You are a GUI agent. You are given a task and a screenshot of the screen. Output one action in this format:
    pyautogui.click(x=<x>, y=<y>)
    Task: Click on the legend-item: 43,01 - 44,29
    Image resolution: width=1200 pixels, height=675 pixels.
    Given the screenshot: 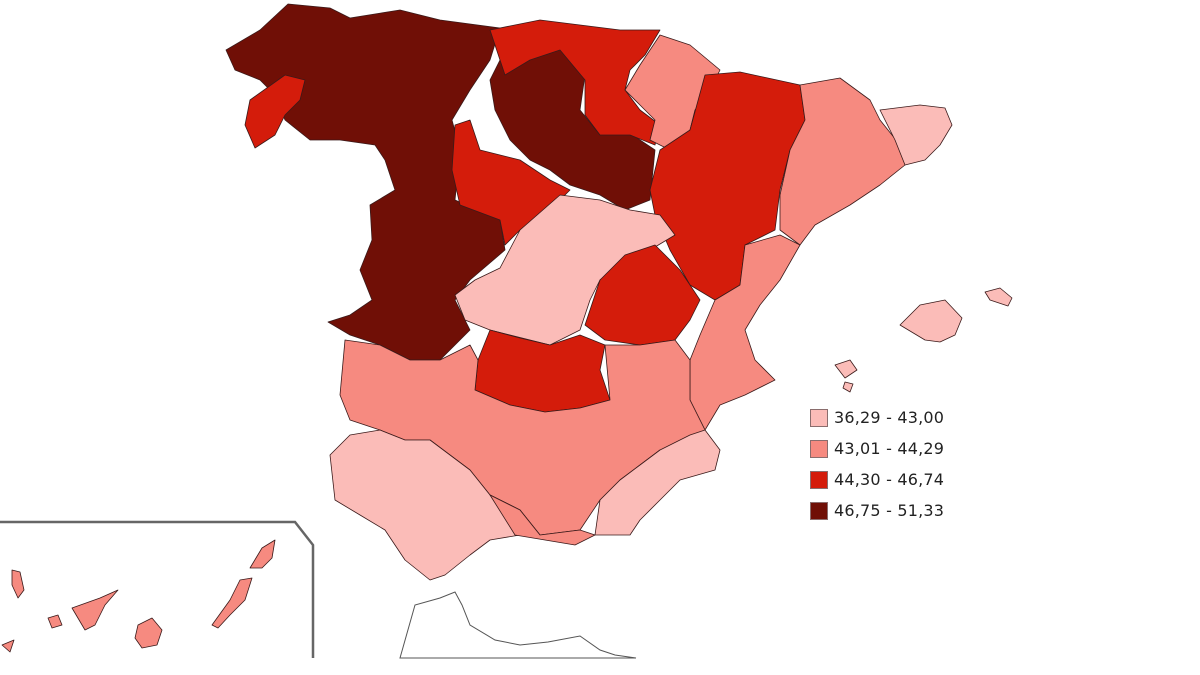 What is the action you would take?
    pyautogui.click(x=877, y=448)
    